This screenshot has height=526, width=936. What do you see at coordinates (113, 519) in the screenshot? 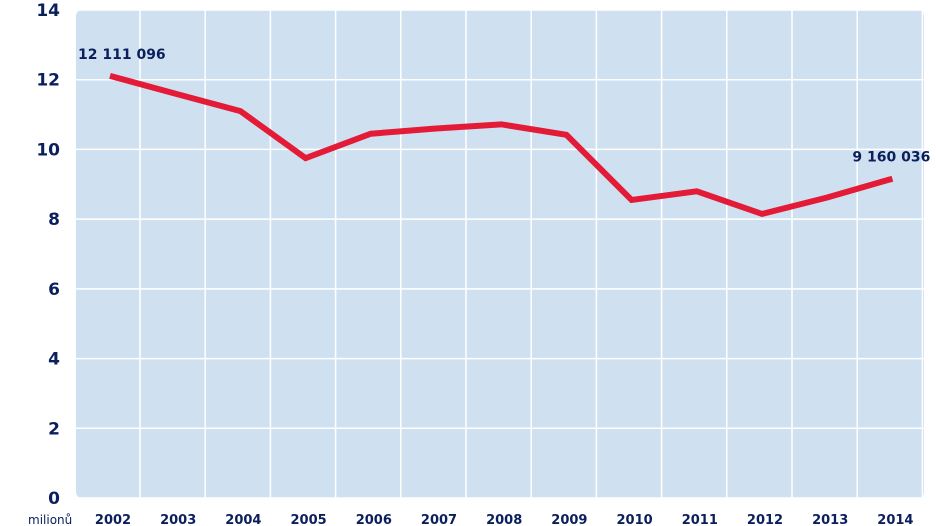
I see `x-tick-label: 2002` at bounding box center [113, 519].